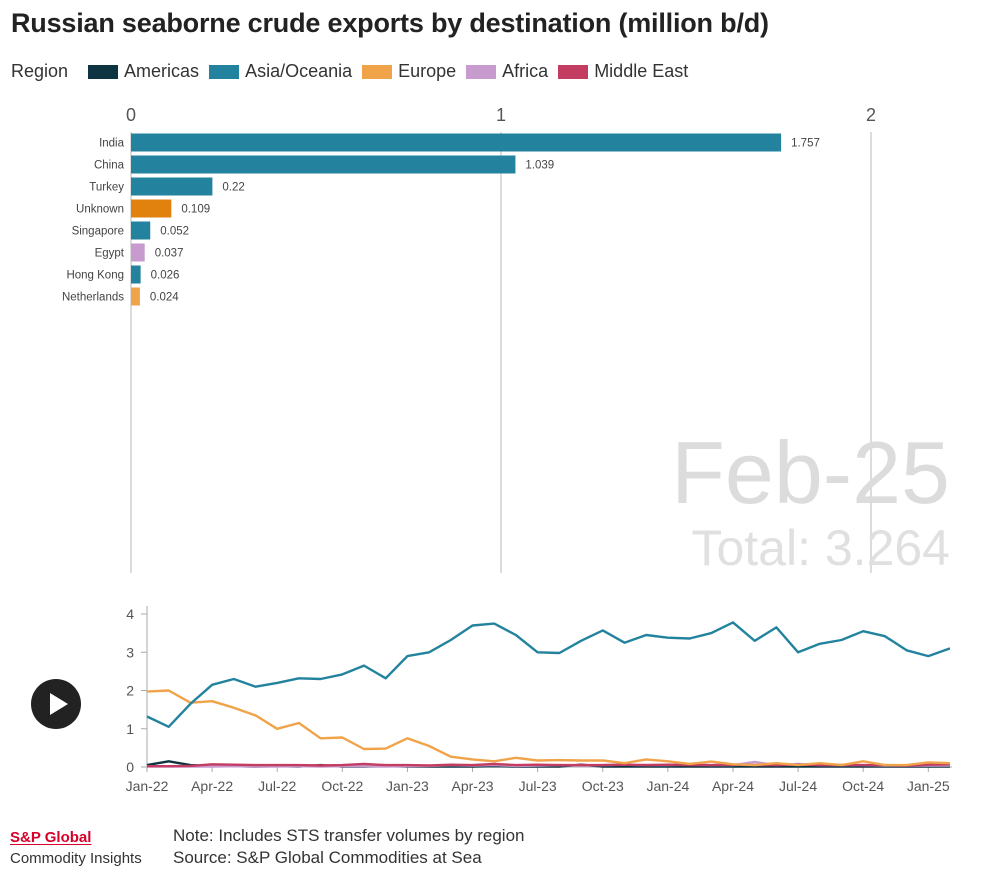  What do you see at coordinates (195, 210) in the screenshot?
I see `bar-value-label: 0.109` at bounding box center [195, 210].